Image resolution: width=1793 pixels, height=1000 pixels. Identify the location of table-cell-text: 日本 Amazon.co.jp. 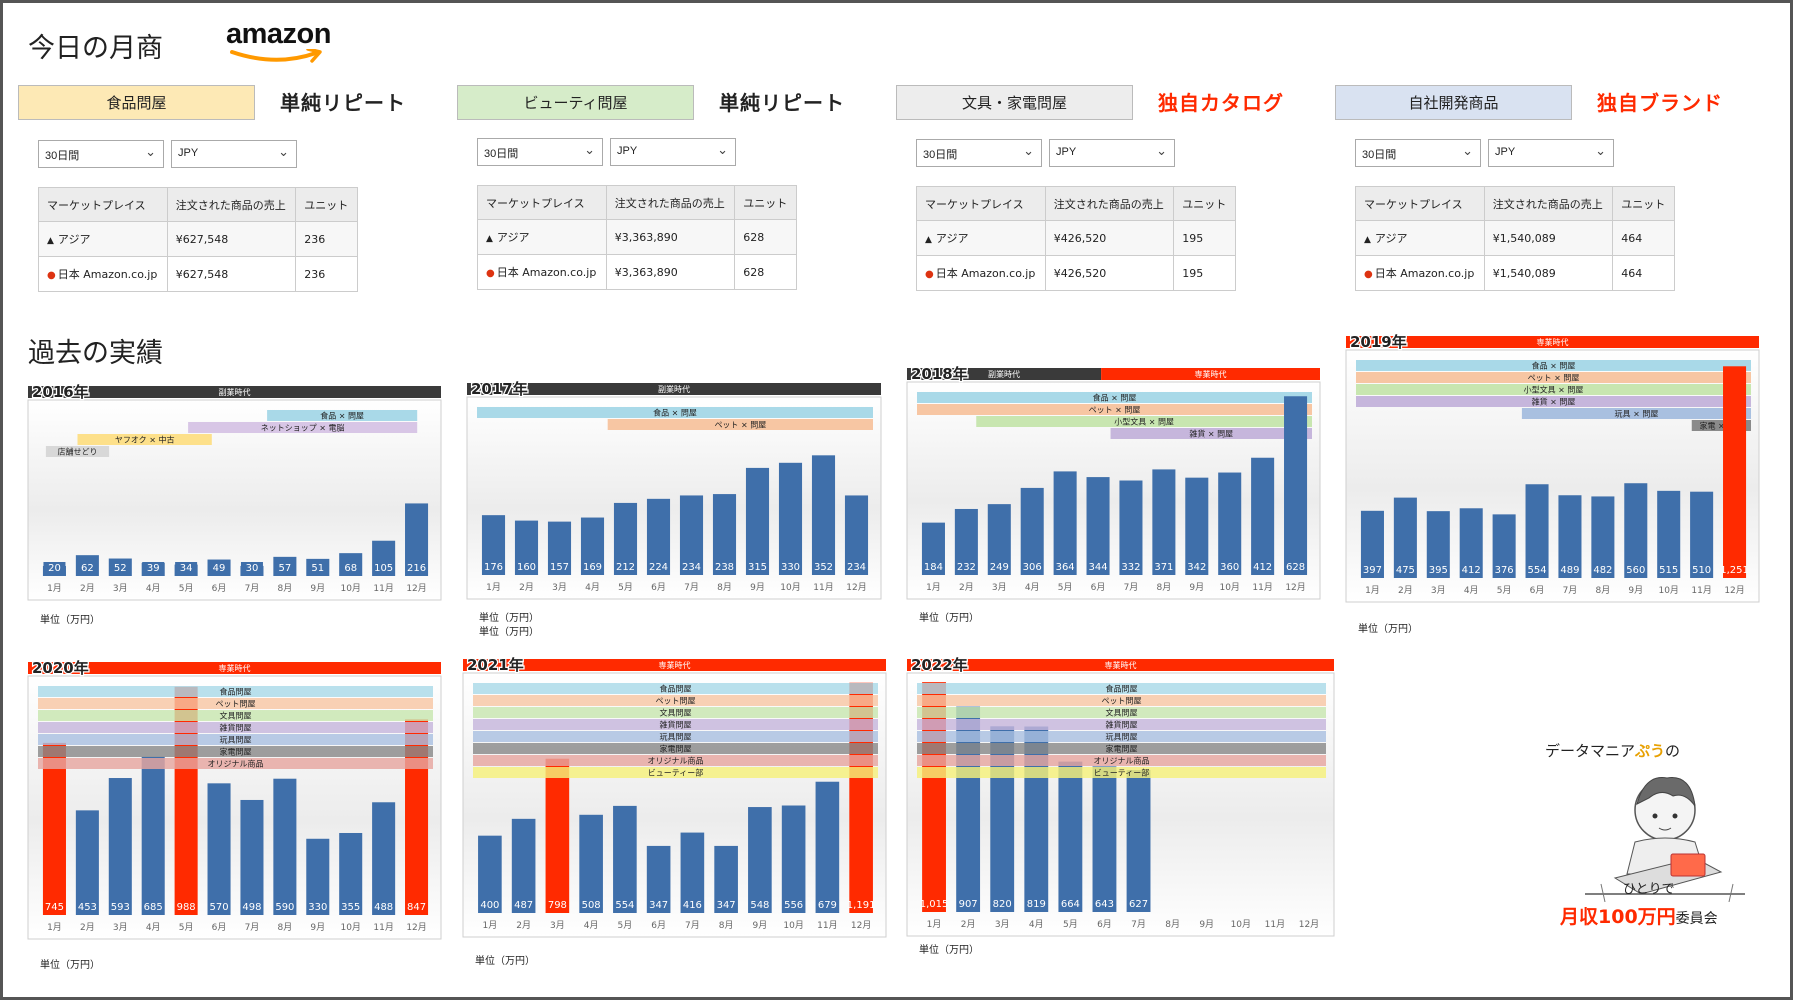
(546, 272).